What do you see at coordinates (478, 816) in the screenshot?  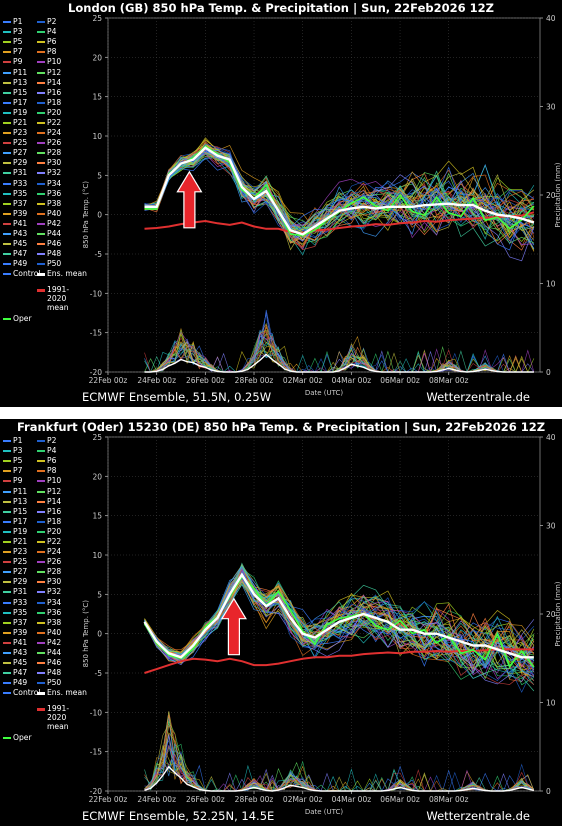 I see `source-credit: Wetterzentrale.de` at bounding box center [478, 816].